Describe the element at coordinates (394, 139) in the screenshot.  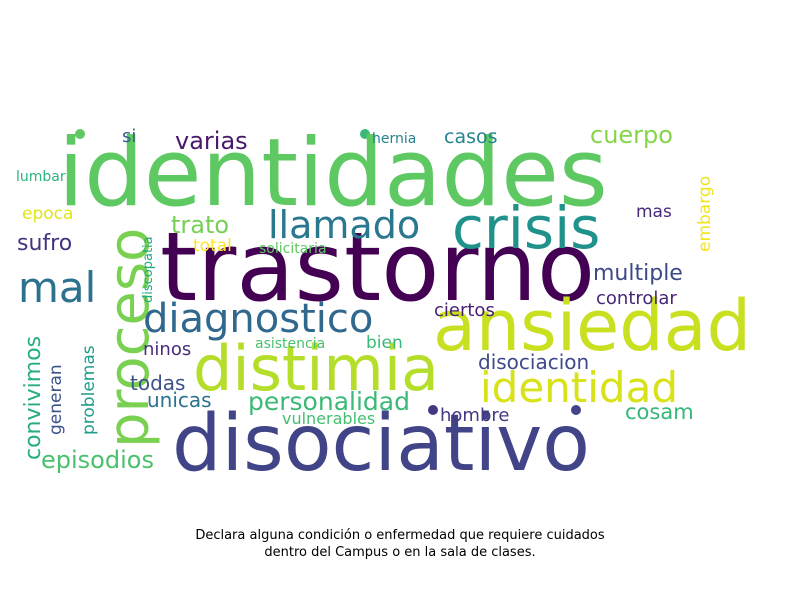
I see `word-hernia: hernia` at that location.